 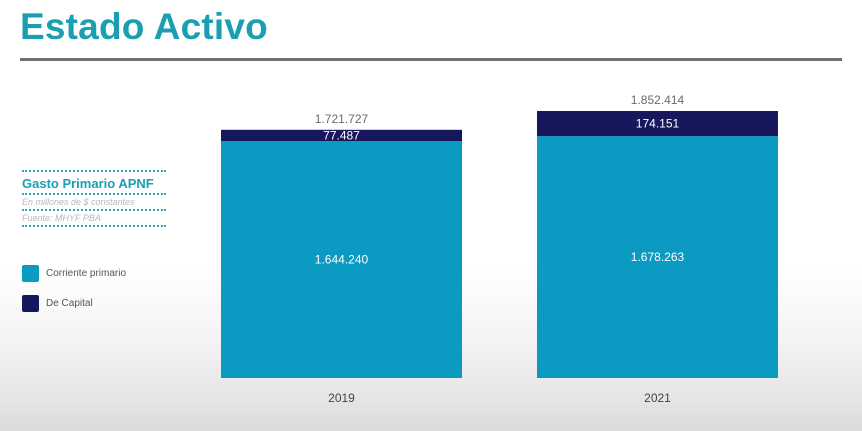 I want to click on bar-segment-de-capital-2019, so click(x=341, y=135).